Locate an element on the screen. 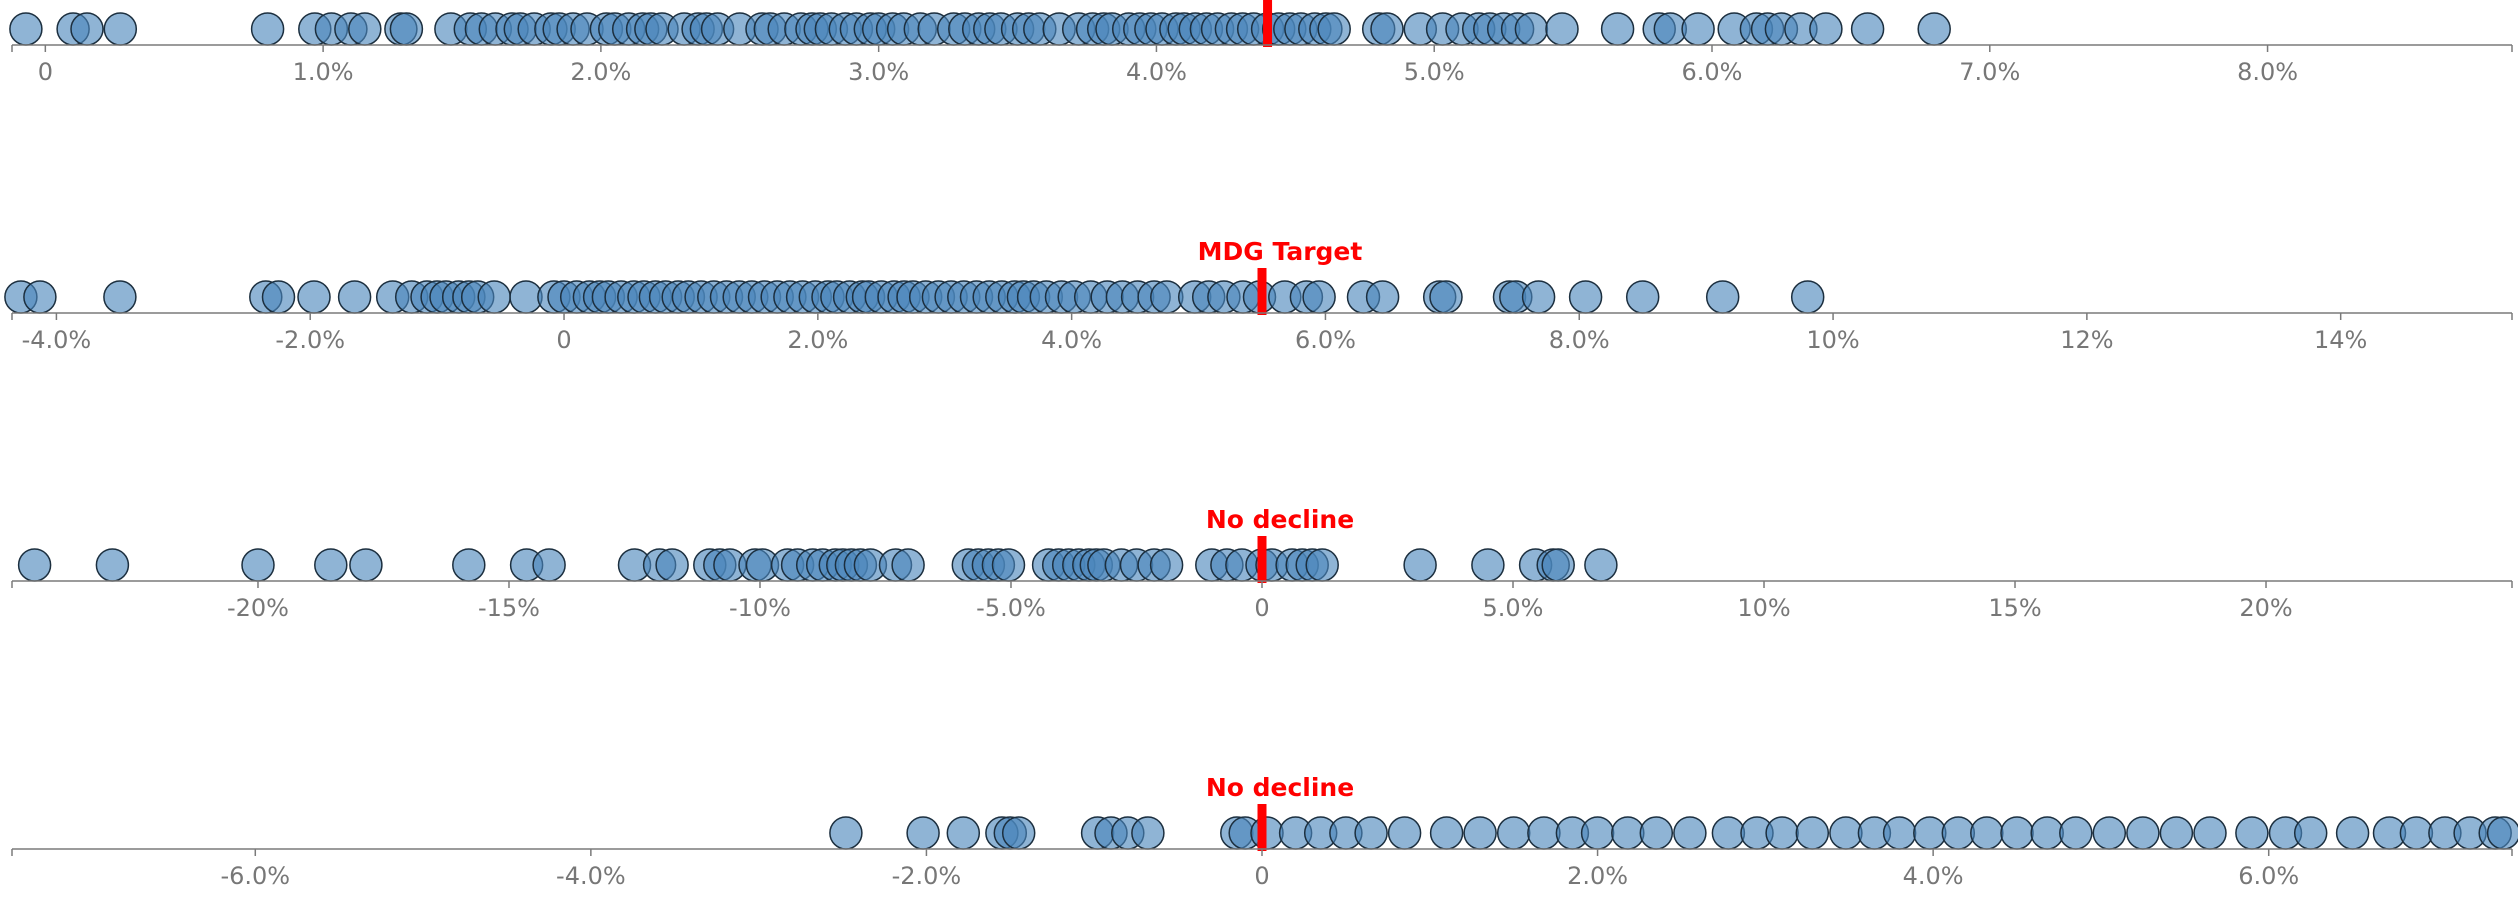  tick-label: 10% is located at coordinates (1763, 608).